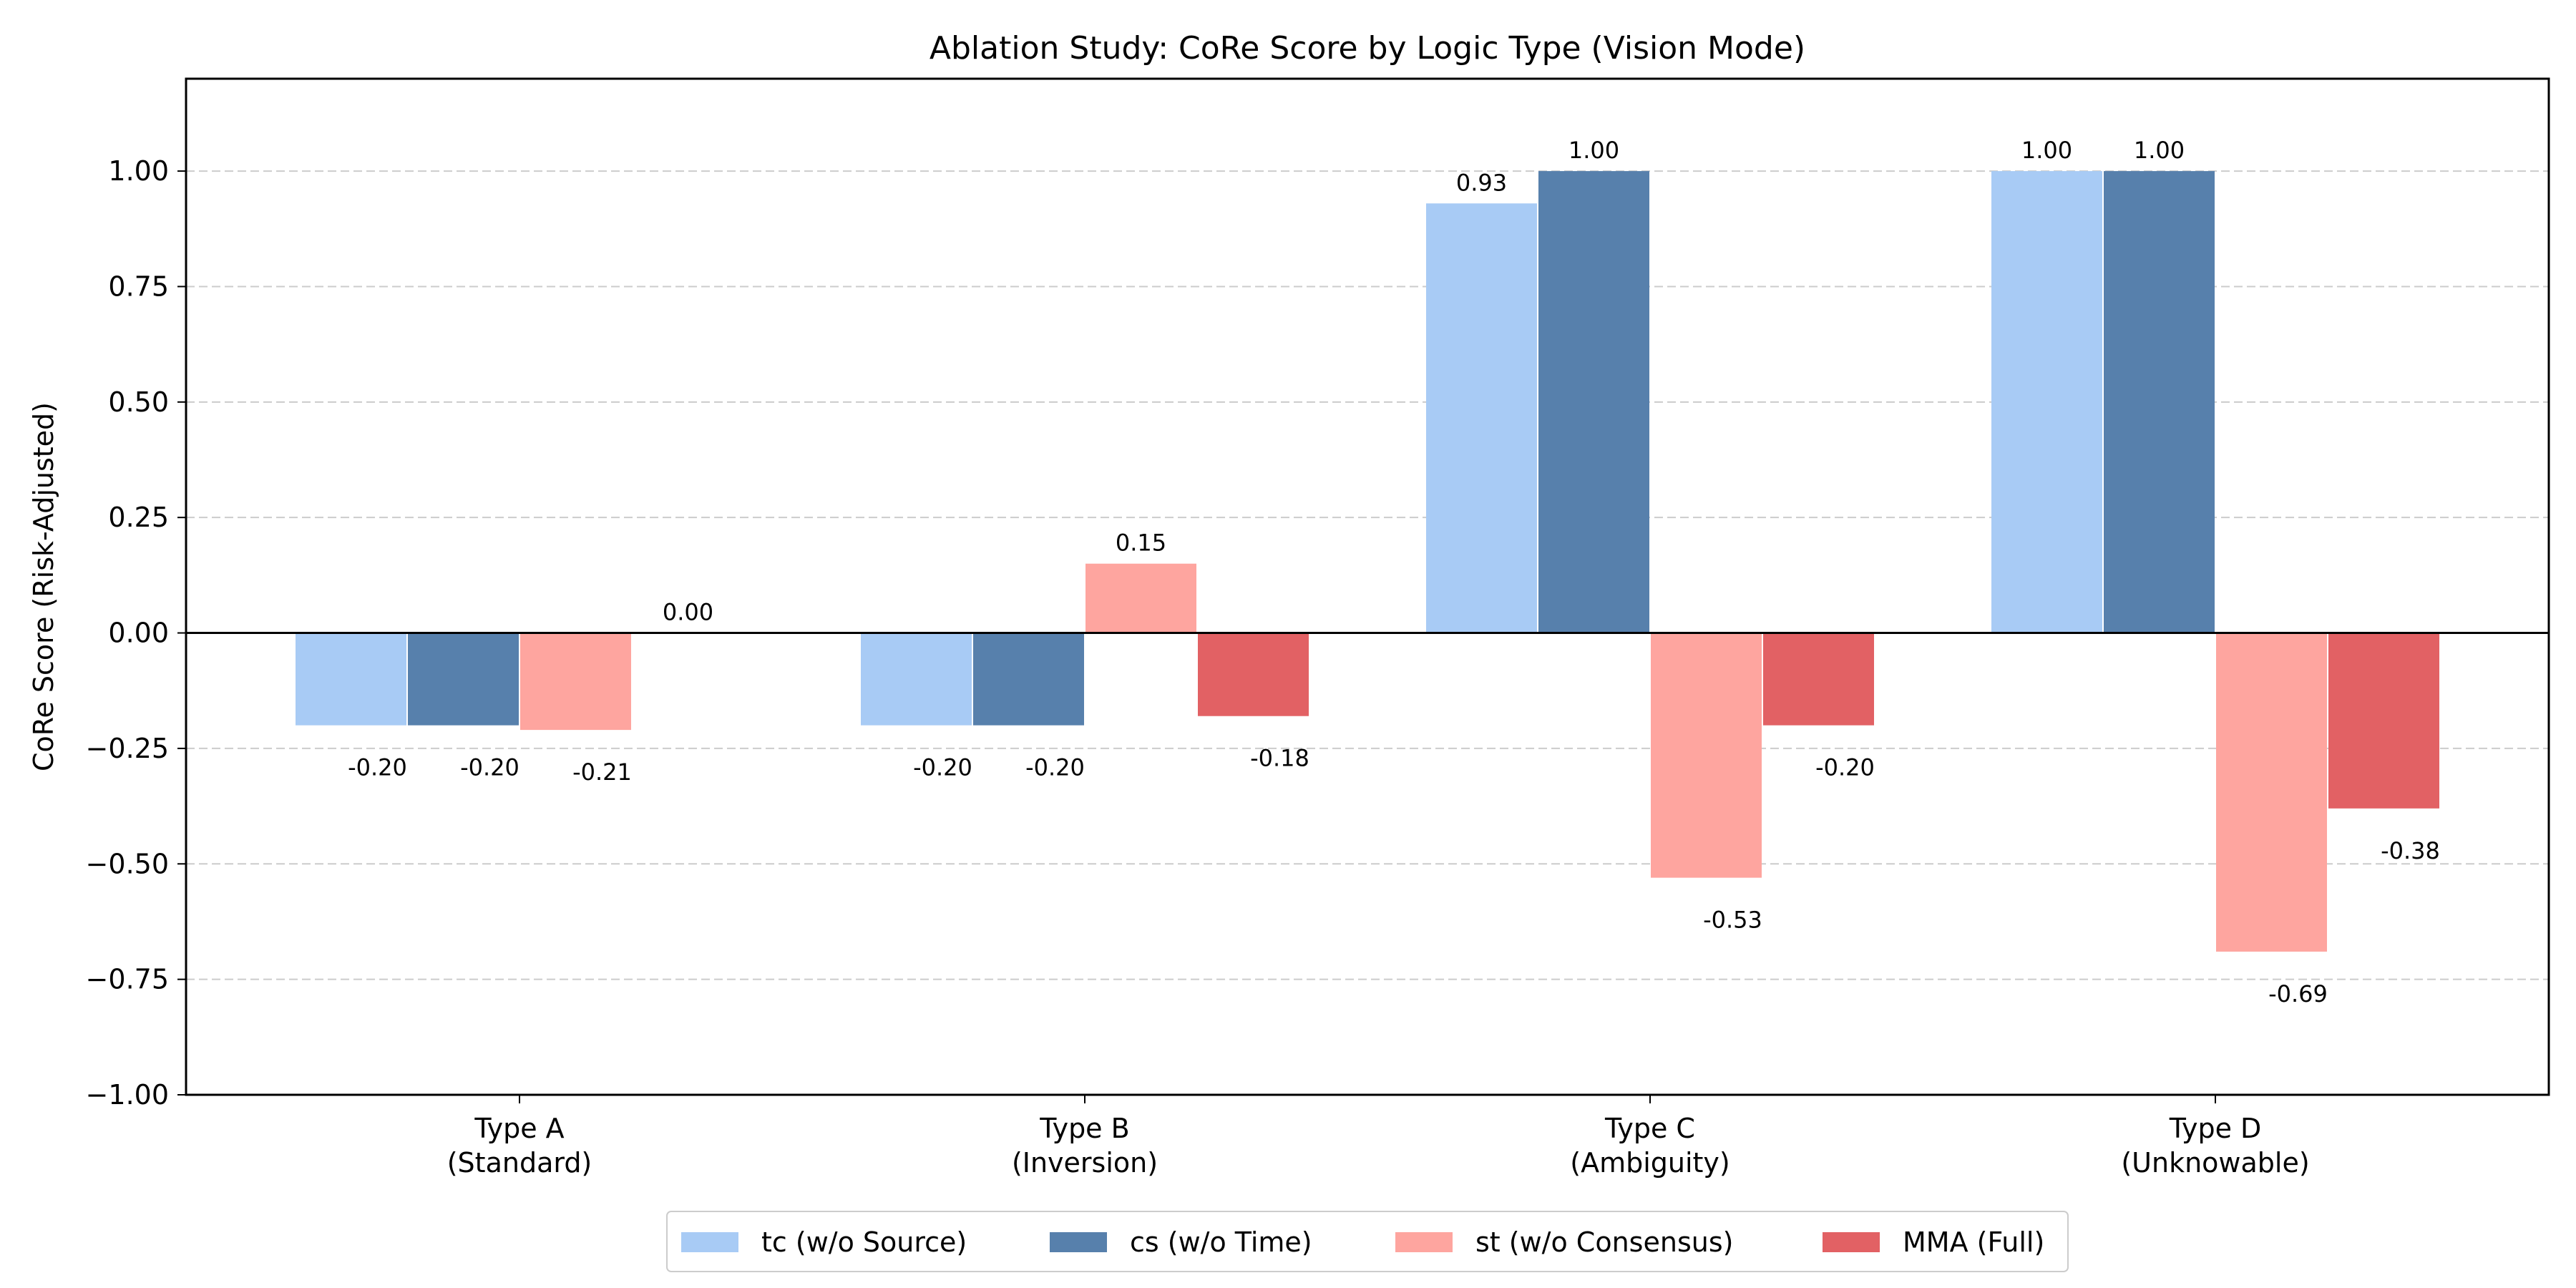 The image size is (2576, 1288). What do you see at coordinates (1481, 182) in the screenshot?
I see `data-label: 0.93` at bounding box center [1481, 182].